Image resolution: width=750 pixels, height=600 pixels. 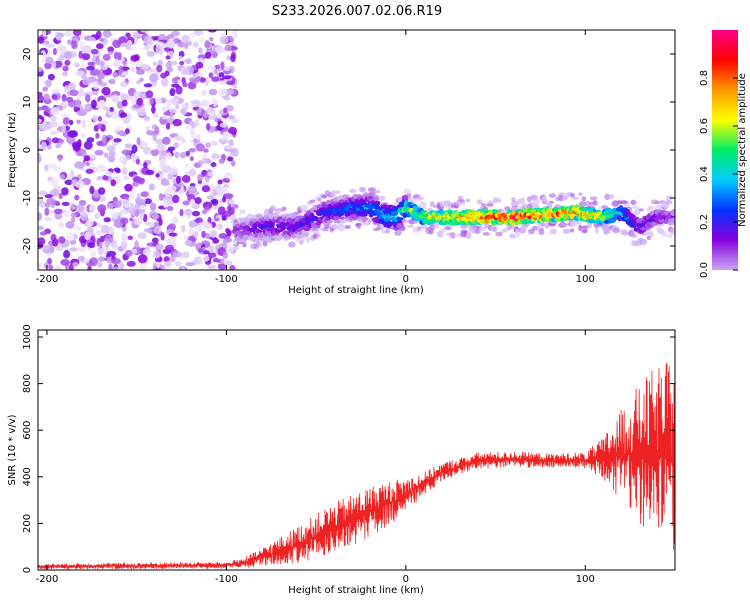 I want to click on spectrogram-y-tick-label: 20, so click(x=27, y=54).